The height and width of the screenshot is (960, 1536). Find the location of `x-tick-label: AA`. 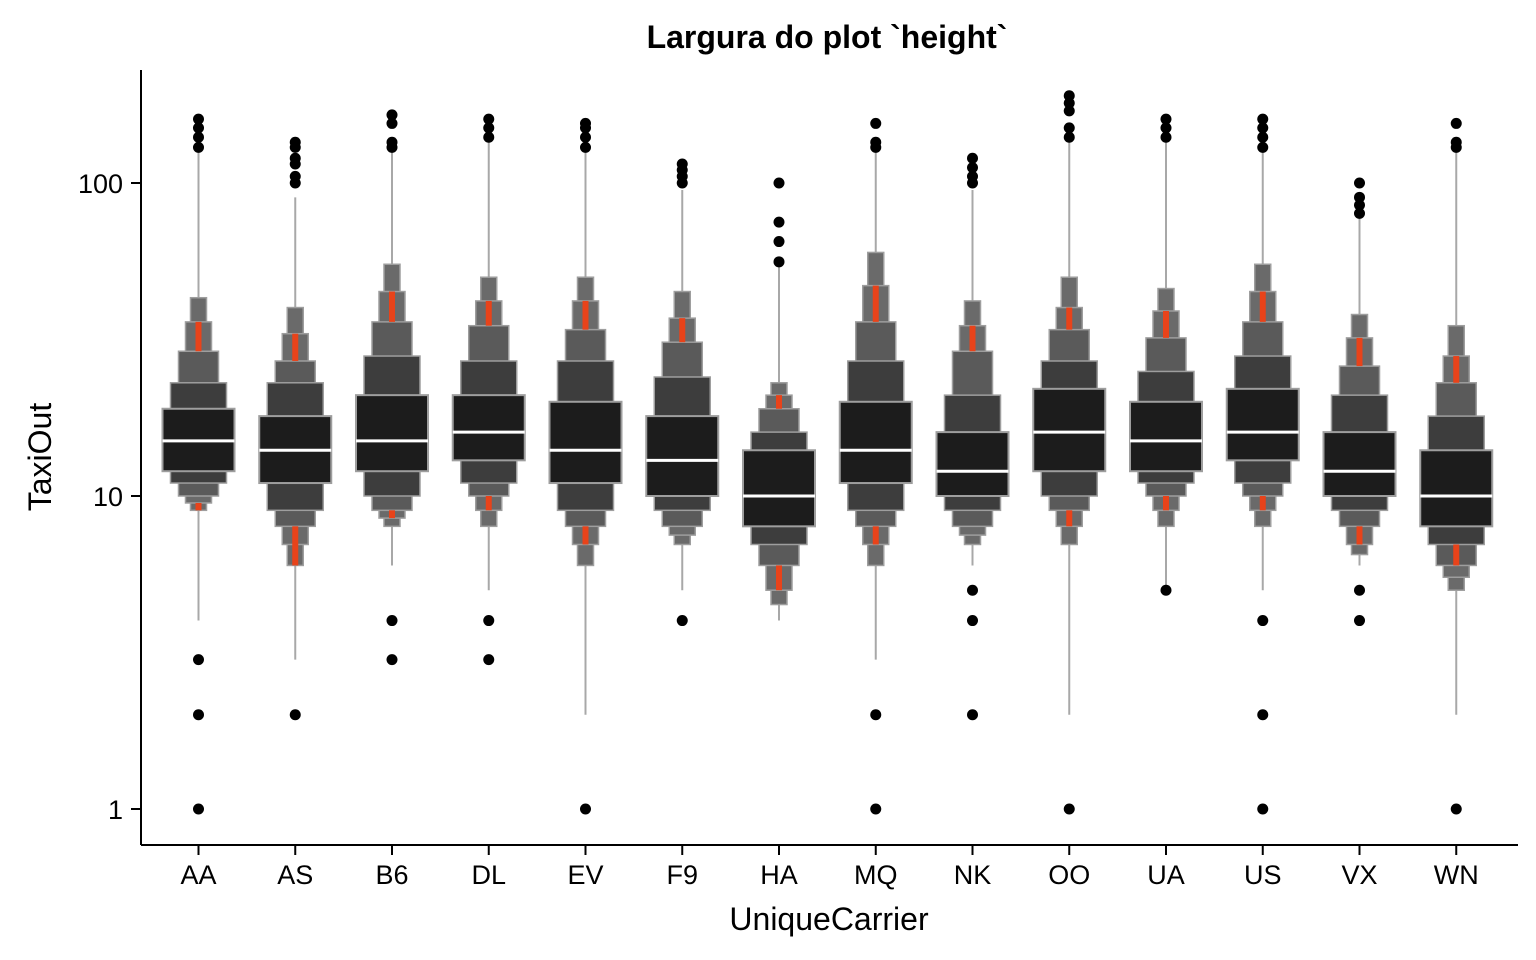

x-tick-label: AA is located at coordinates (198, 875).